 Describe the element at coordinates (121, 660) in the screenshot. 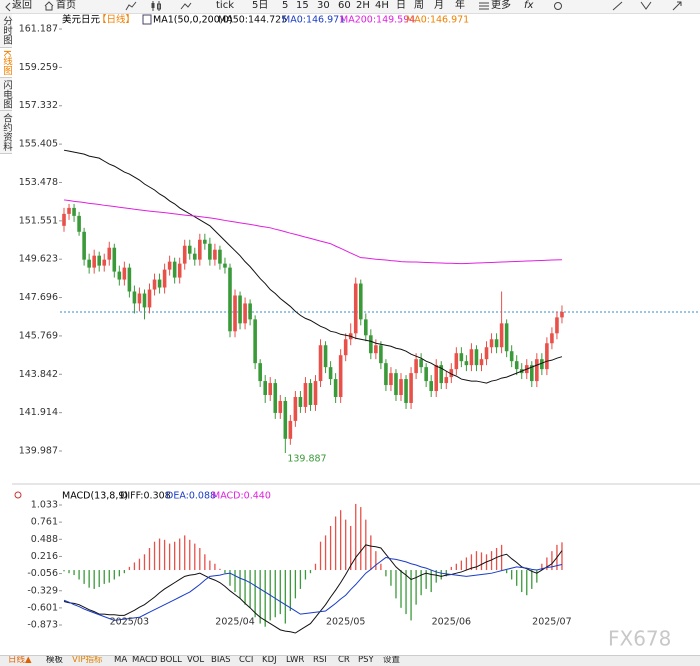

I see `tab: MA` at that location.